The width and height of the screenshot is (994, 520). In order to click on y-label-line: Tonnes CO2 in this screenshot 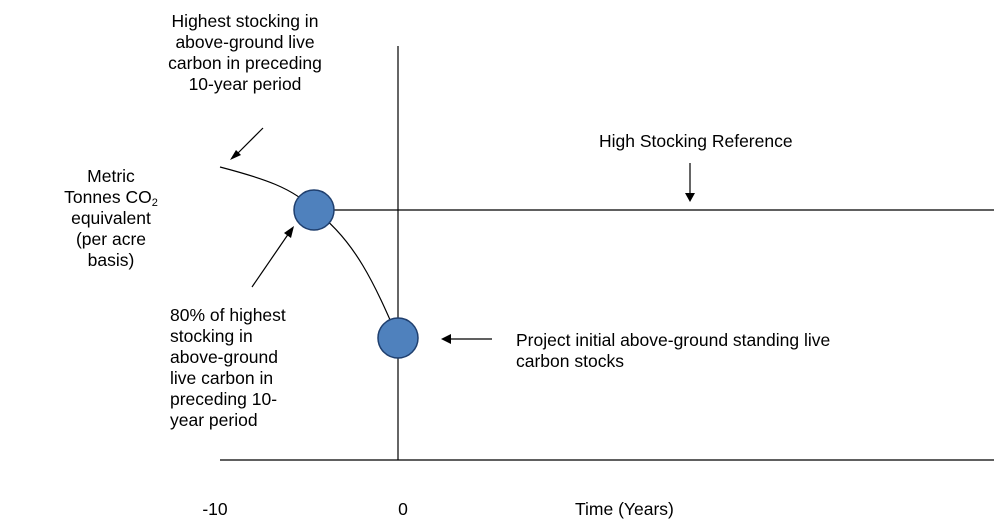, I will do `click(111, 198)`.